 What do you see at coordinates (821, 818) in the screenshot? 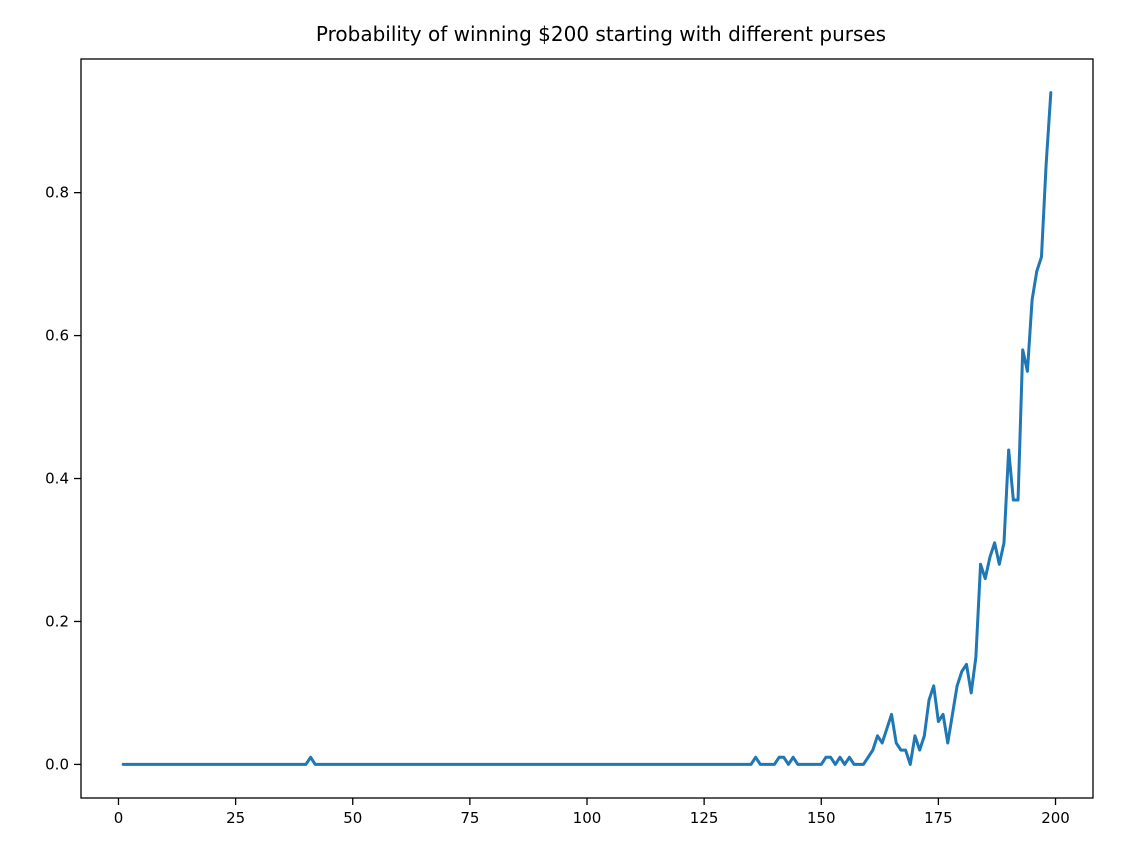
I see `x-tick-label: 150` at bounding box center [821, 818].